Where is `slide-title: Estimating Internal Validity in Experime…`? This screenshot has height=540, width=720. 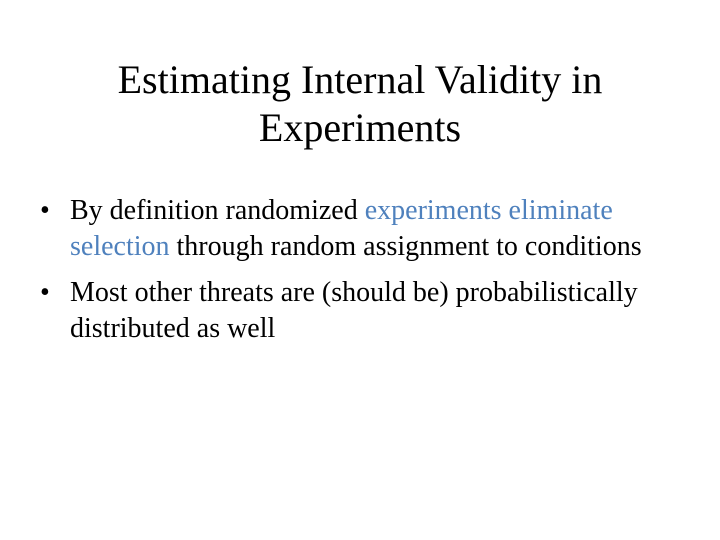
slide-title: Estimating Internal Validity in Experime… is located at coordinates (360, 104).